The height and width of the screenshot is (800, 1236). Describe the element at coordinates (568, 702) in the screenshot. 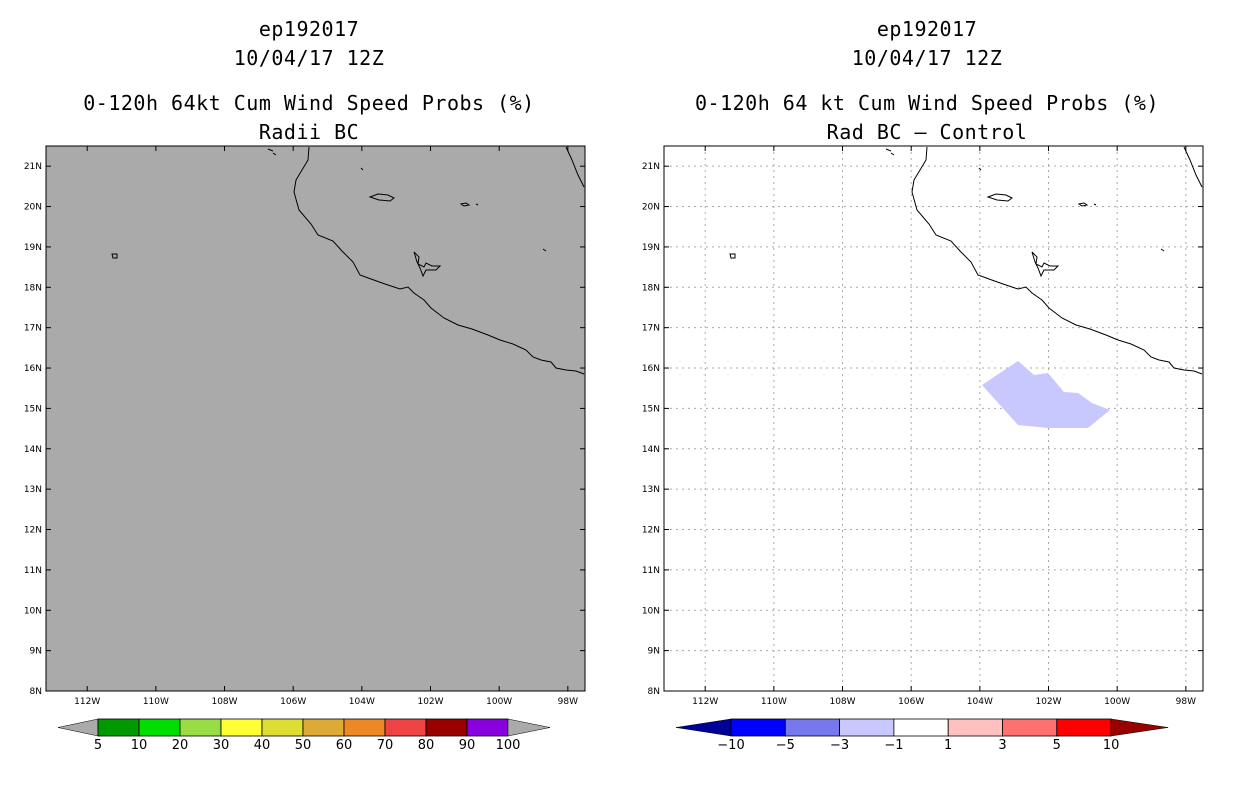

I see `lon-label: 98W` at that location.